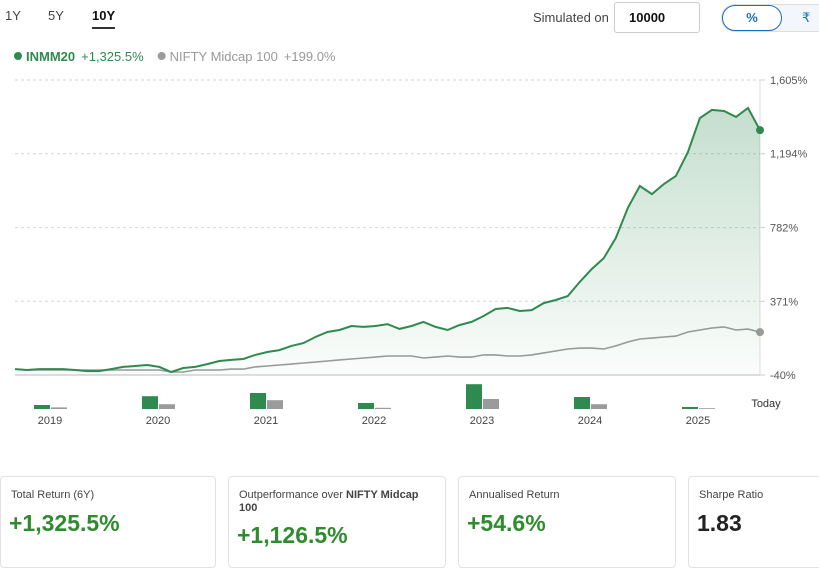  I want to click on x-tick-label: 2020, so click(158, 421).